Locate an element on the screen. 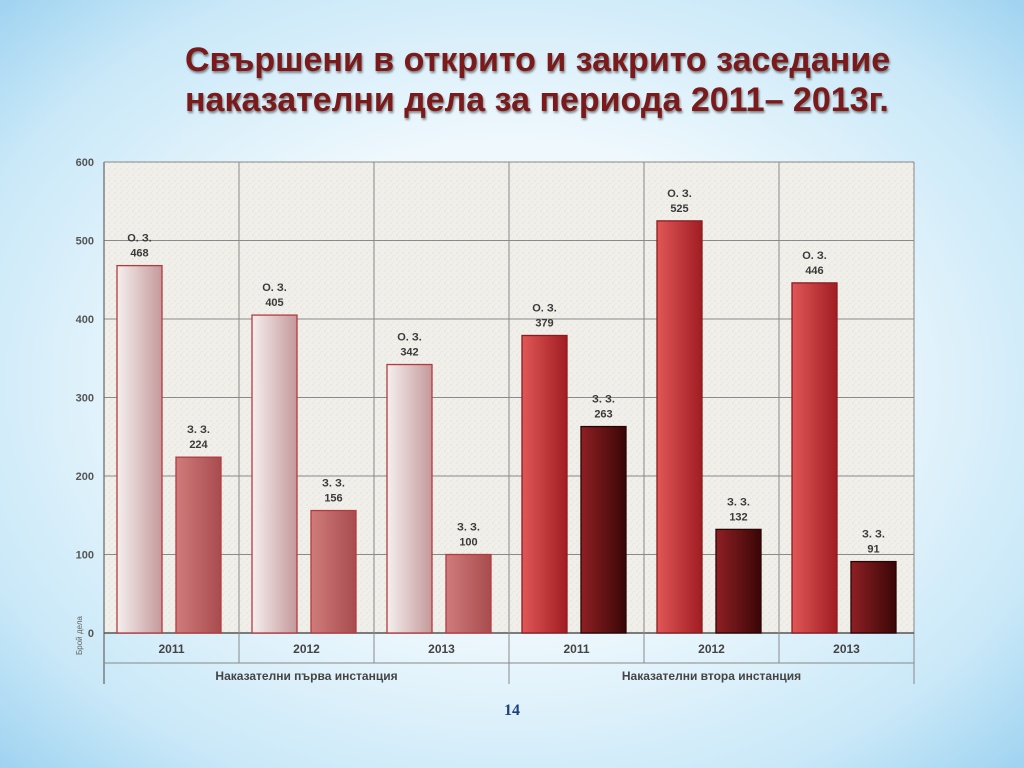 Image resolution: width=1024 pixels, height=768 pixels. bar-value-label: 91 is located at coordinates (873, 550).